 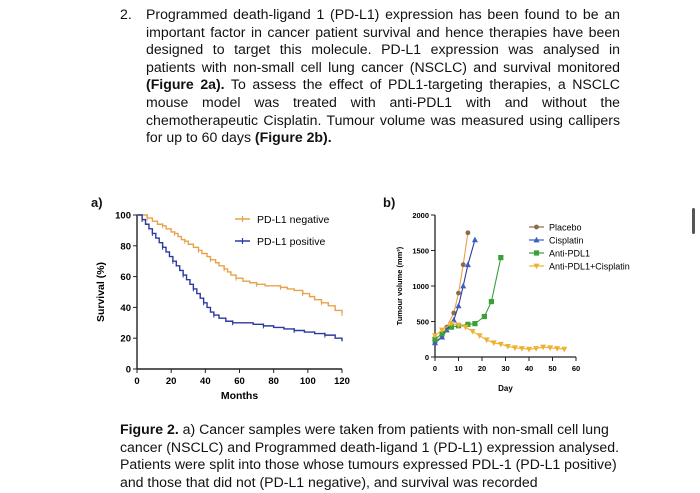 I want to click on y-tick-label: 100, so click(x=123, y=216).